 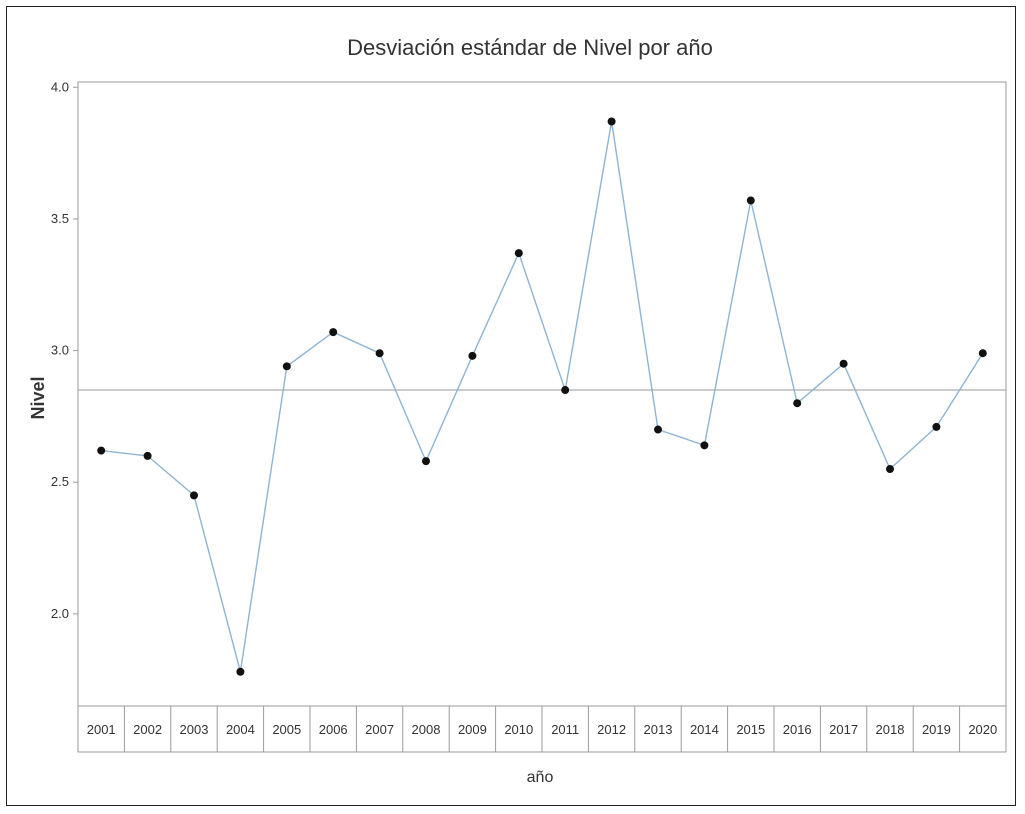 I want to click on x-tick-label: 2007, so click(x=379, y=729).